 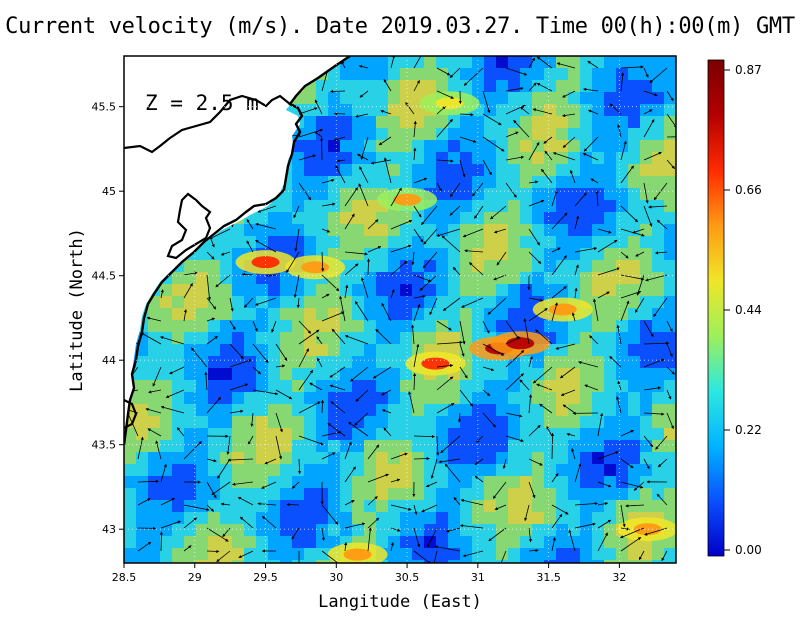 I want to click on x-tick-label: 29, so click(x=195, y=577).